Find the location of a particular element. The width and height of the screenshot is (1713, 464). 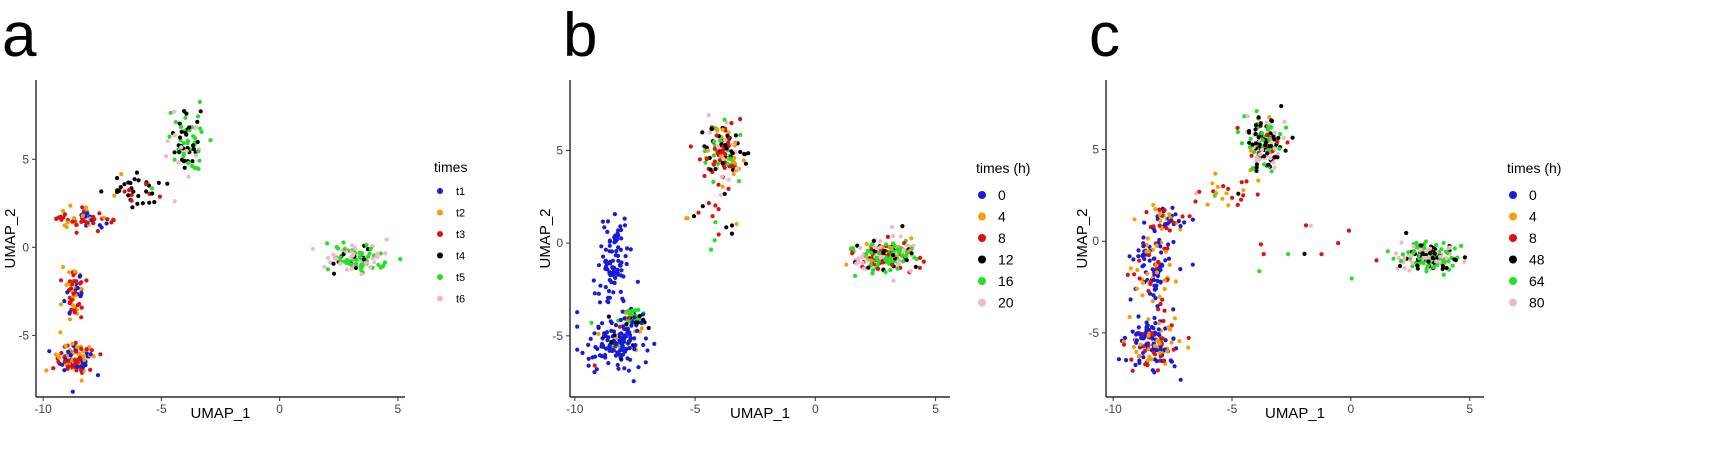

x-tick-label: -5 is located at coordinates (161, 409).